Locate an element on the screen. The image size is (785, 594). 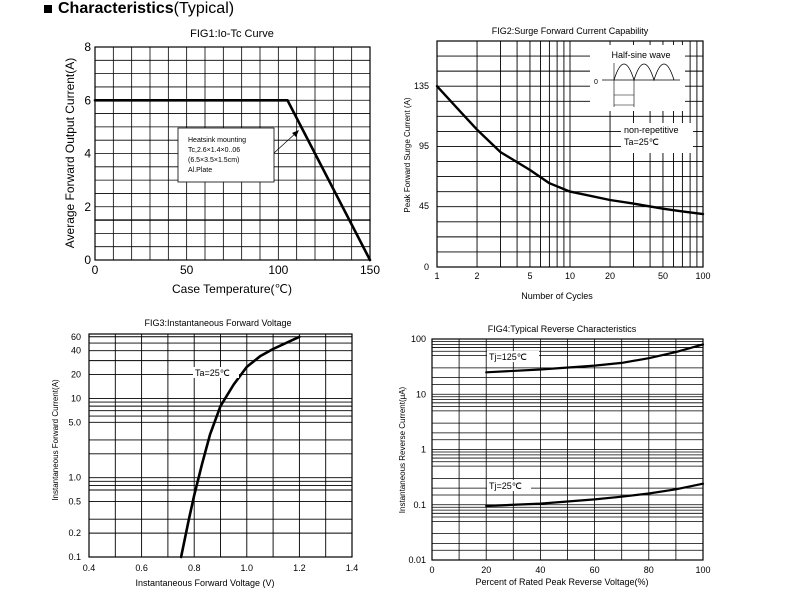
half-sine-inset: Half-sine wave 0 is located at coordinates (637, 78).